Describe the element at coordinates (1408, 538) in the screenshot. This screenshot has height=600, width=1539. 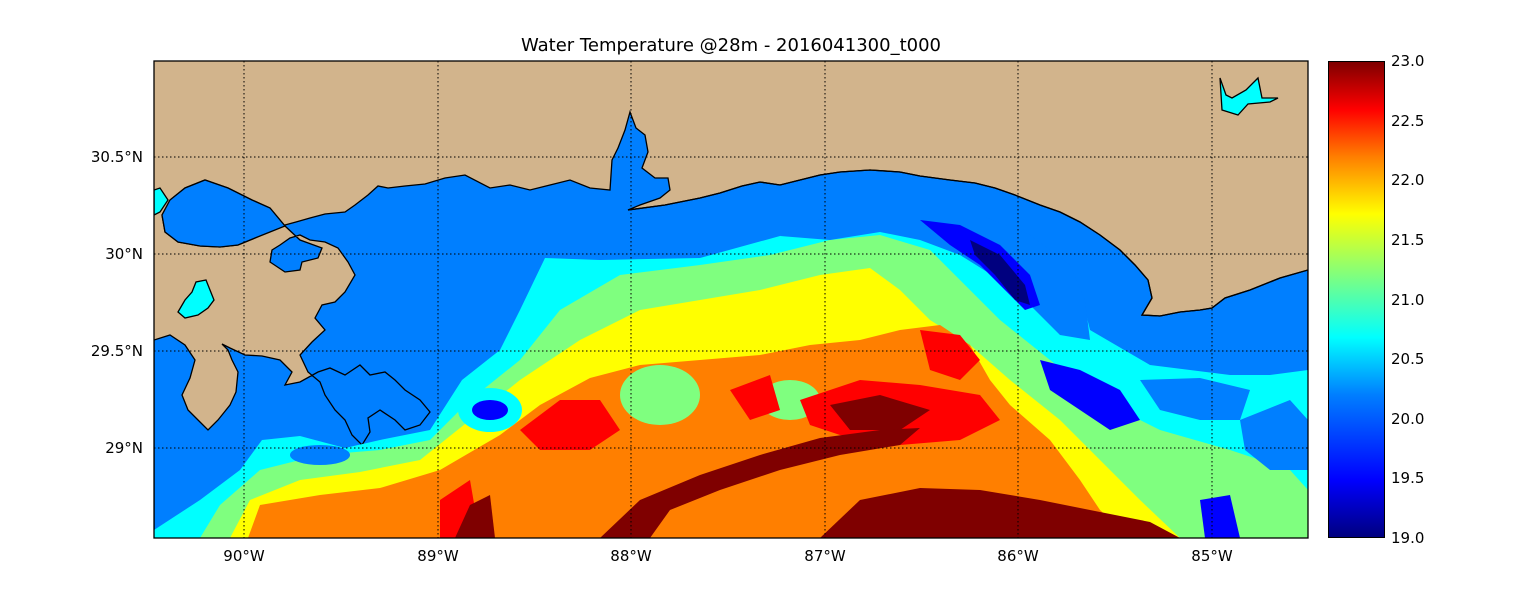
I see `colorbar-tick: 19.0` at that location.